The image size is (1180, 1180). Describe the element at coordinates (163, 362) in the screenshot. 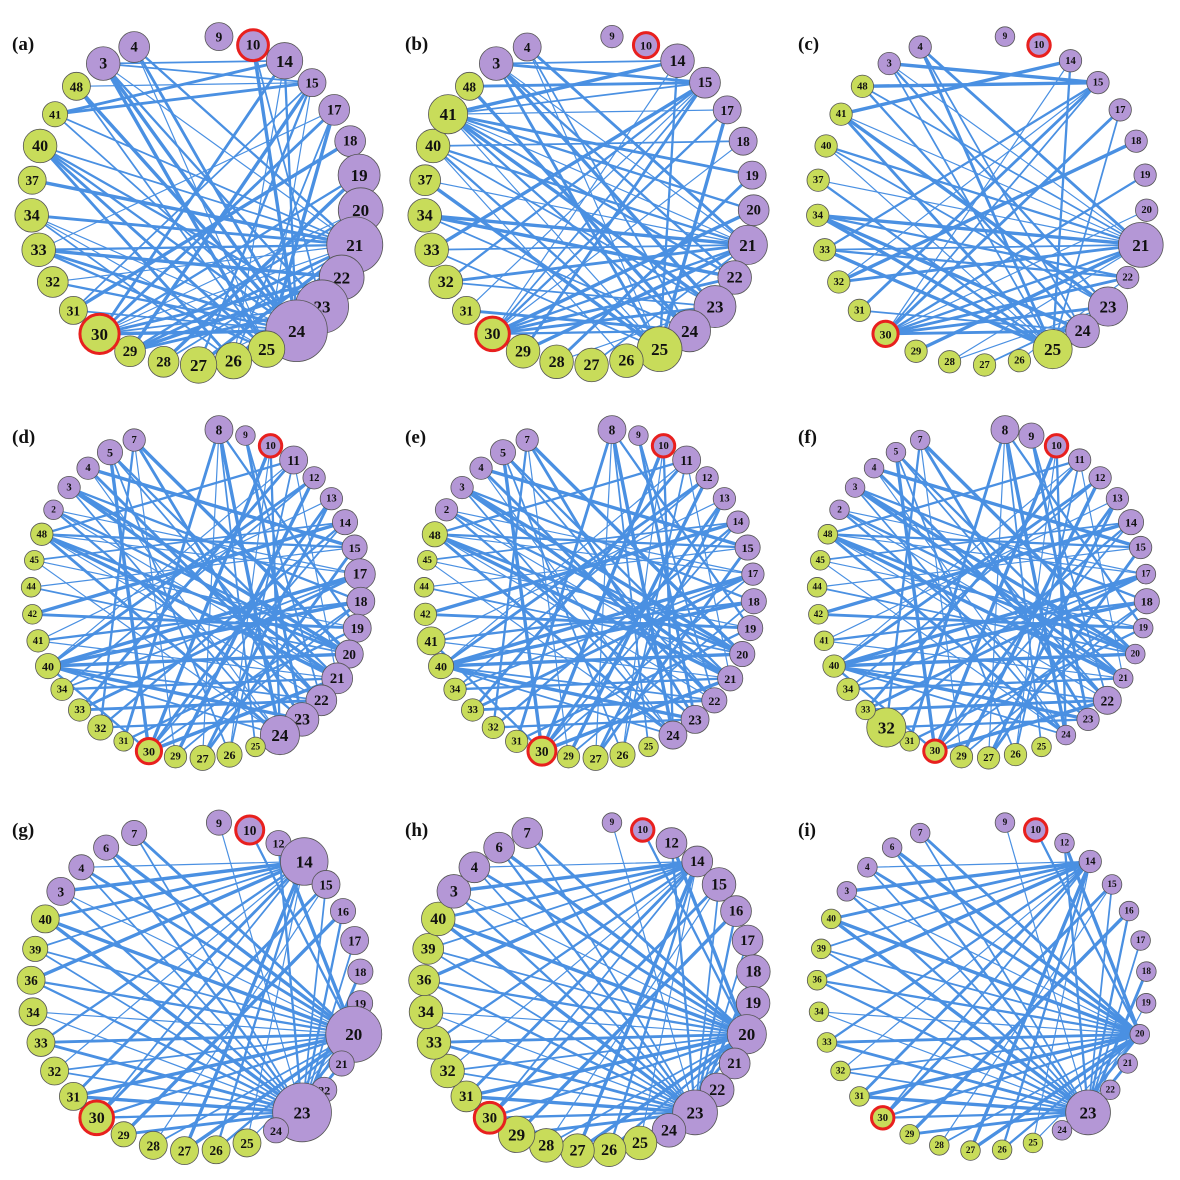

I see `node-label: 28` at that location.